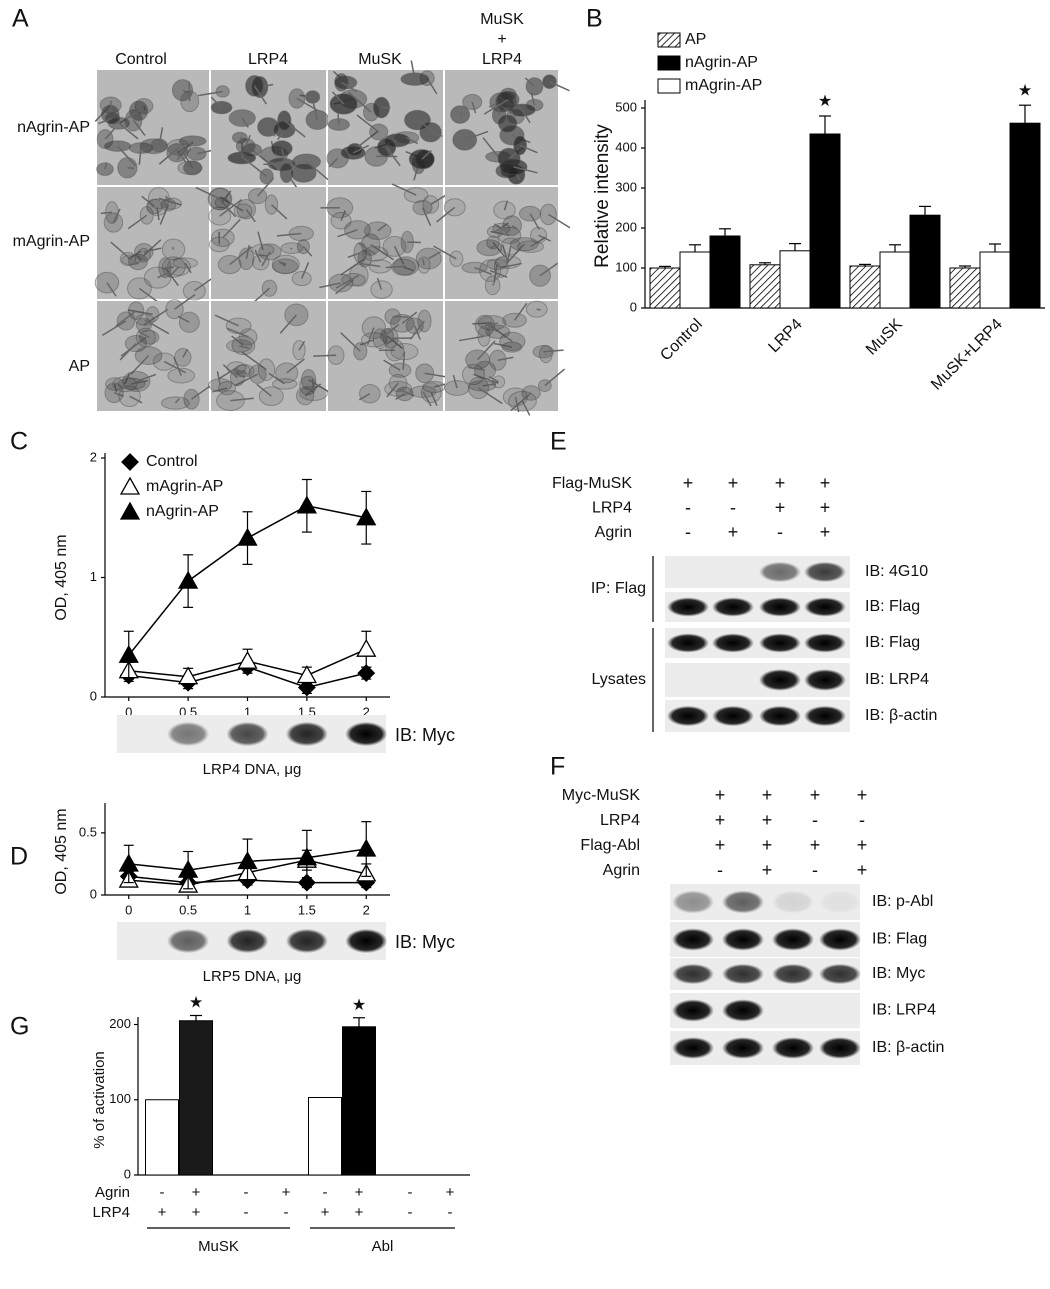 The height and width of the screenshot is (1289, 1050). What do you see at coordinates (618, 588) in the screenshot?
I see `group-label: IP: Flag` at bounding box center [618, 588].